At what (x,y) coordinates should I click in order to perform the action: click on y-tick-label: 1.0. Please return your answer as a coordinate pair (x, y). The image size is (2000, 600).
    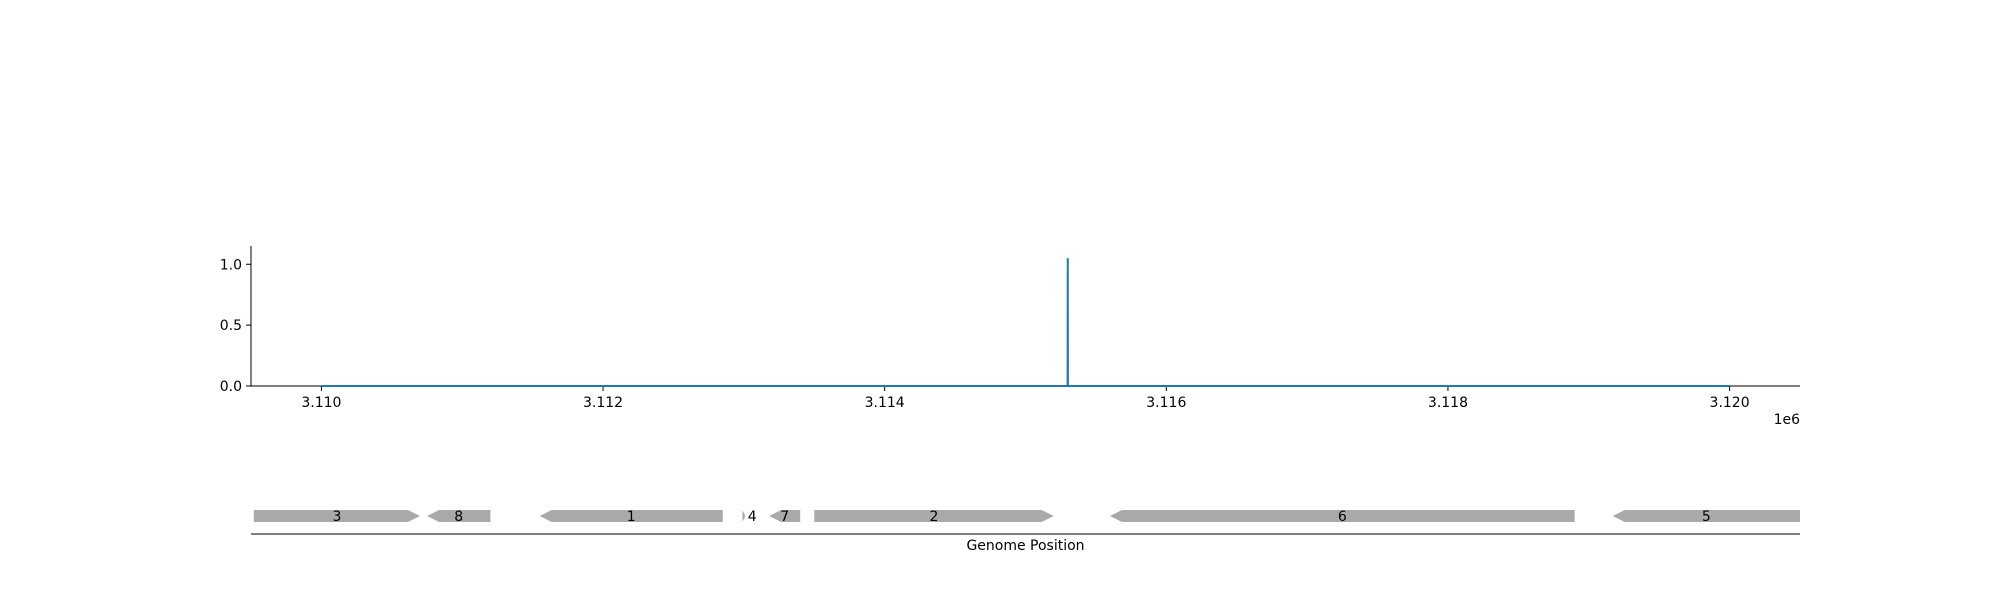
    Looking at the image, I should click on (231, 265).